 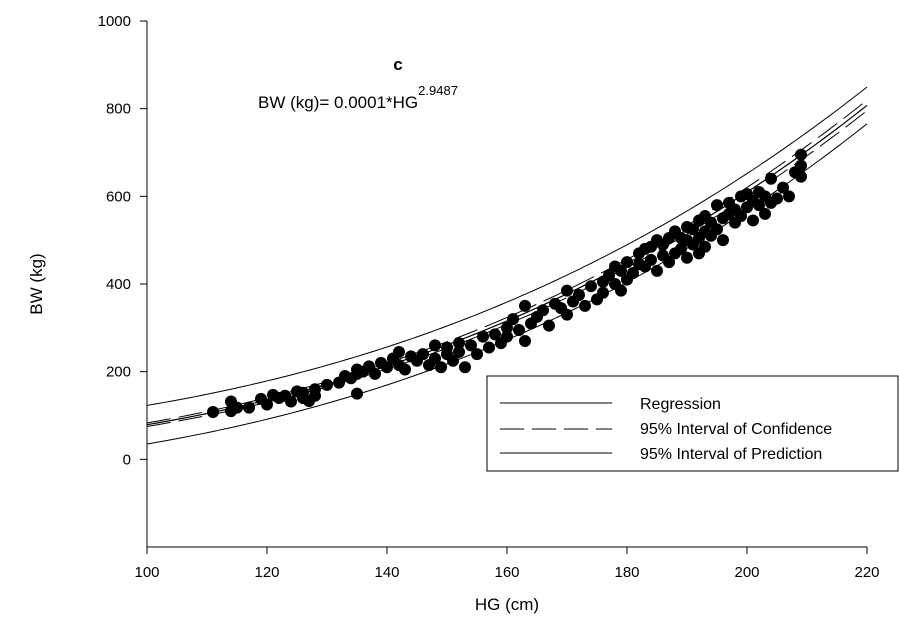 What do you see at coordinates (386, 572) in the screenshot?
I see `x-tick-label: 140` at bounding box center [386, 572].